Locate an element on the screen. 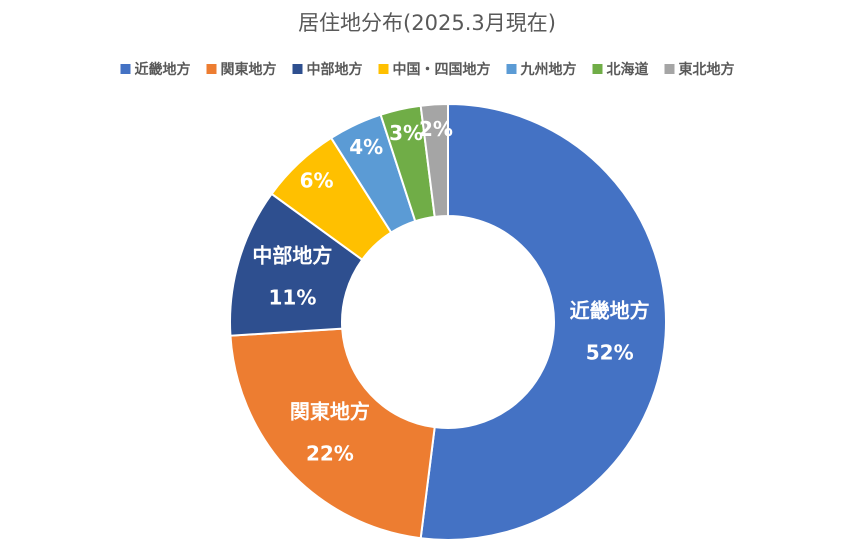  legend-label: 中国・四国地方 is located at coordinates (442, 69).